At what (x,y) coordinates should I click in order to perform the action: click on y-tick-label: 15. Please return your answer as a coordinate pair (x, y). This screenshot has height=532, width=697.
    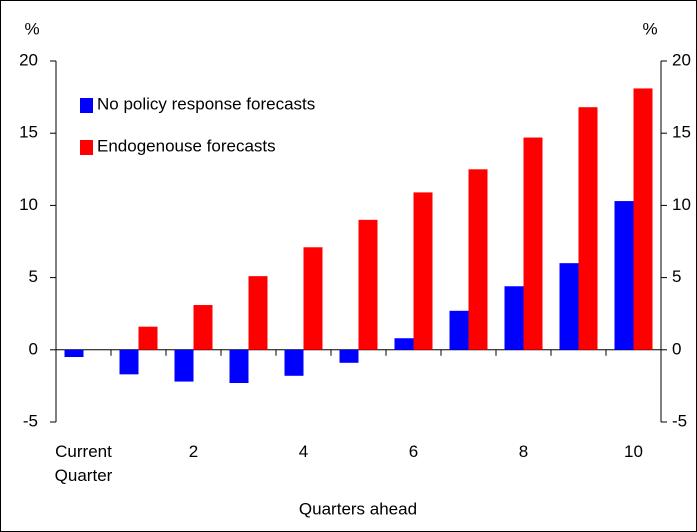
    Looking at the image, I should click on (28, 132).